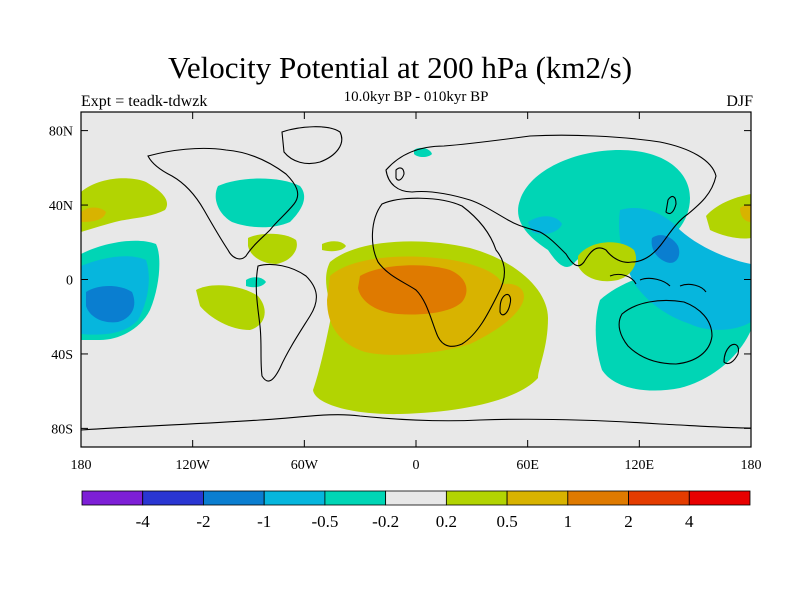 This screenshot has height=600, width=800. Describe the element at coordinates (143, 521) in the screenshot. I see `colorbar-label: -4` at that location.